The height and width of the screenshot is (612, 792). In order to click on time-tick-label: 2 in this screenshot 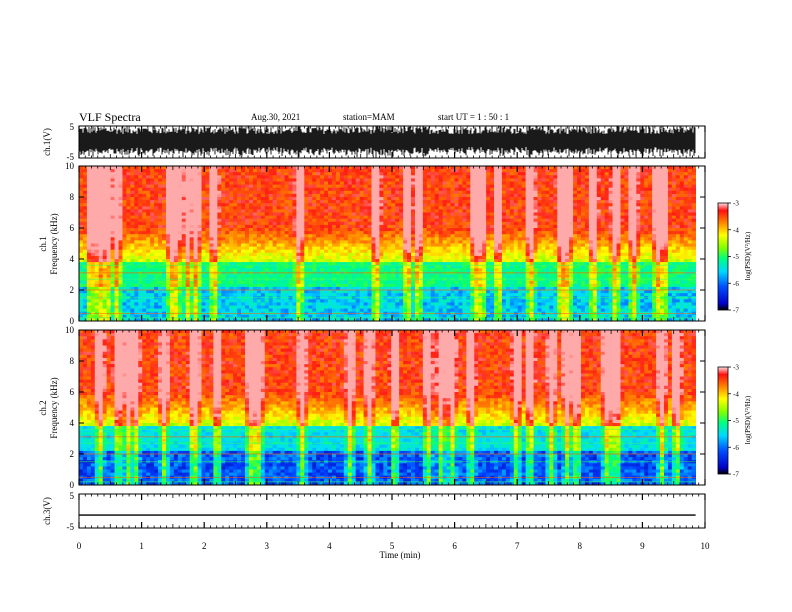, I will do `click(204, 546)`.